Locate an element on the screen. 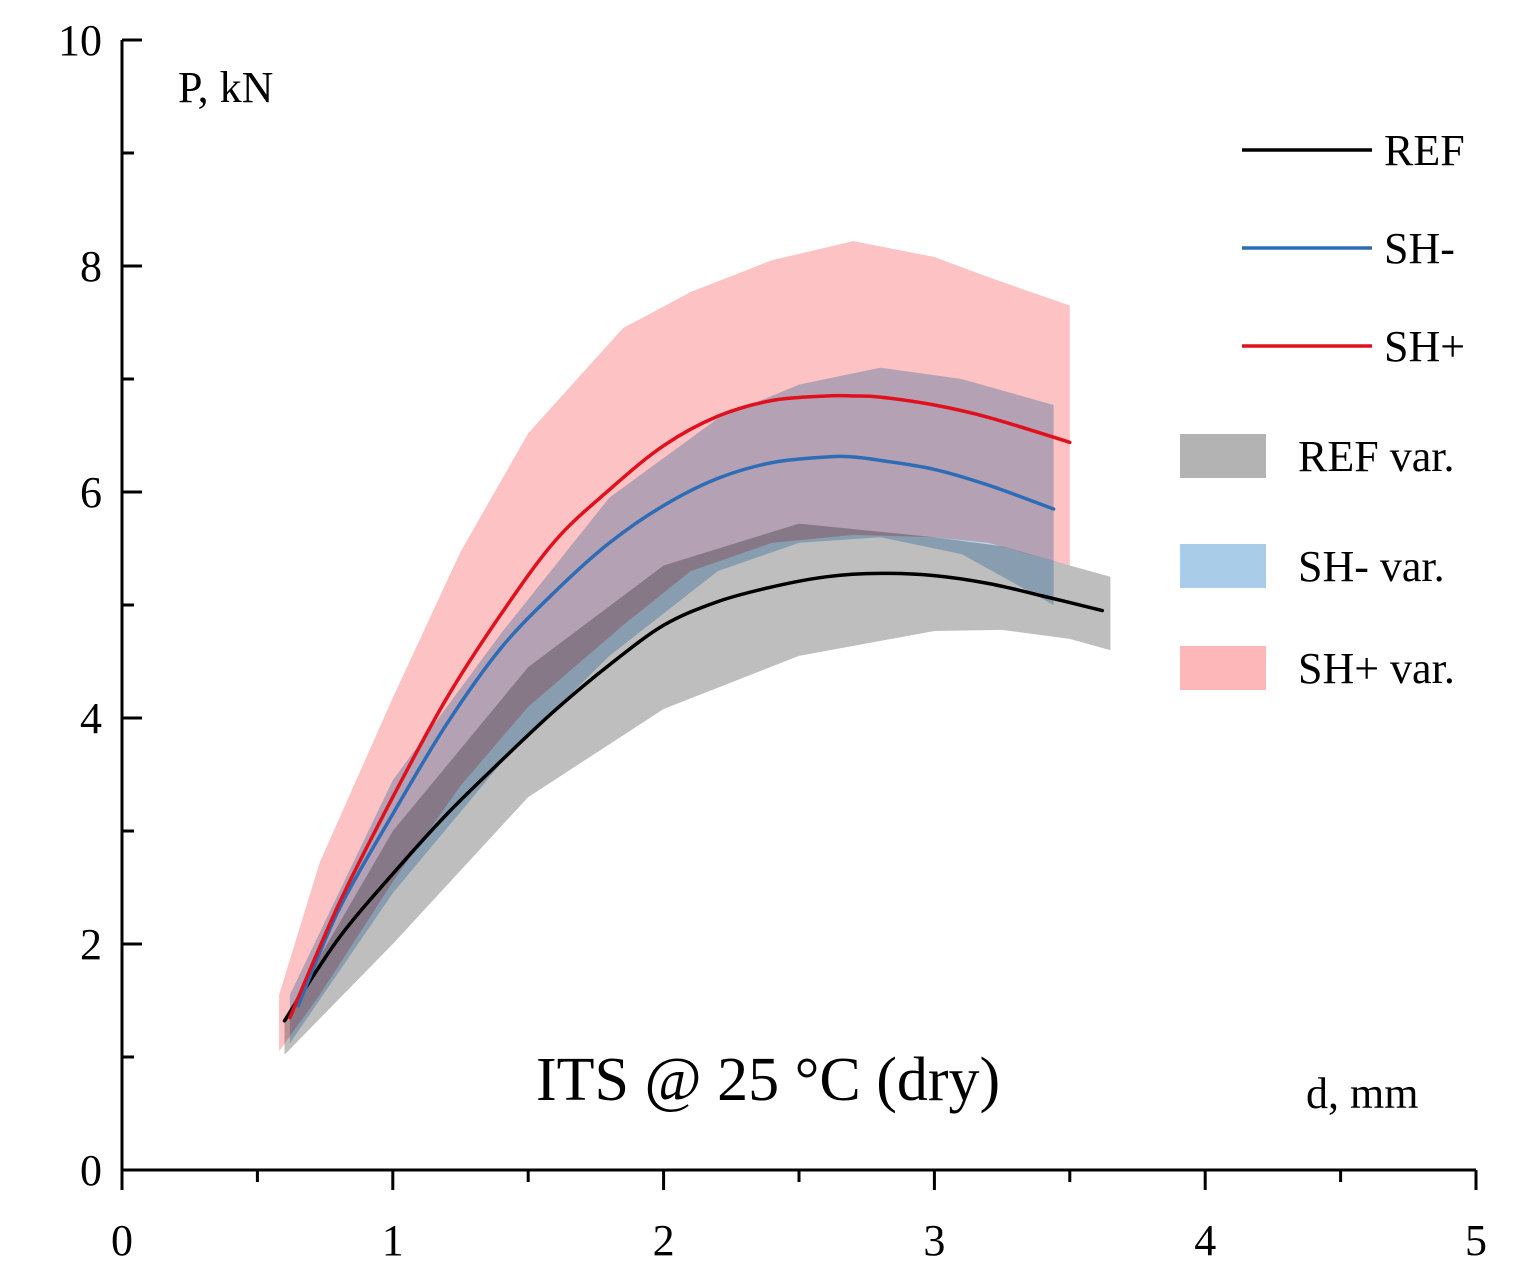  legend-label: REF is located at coordinates (1424, 150).